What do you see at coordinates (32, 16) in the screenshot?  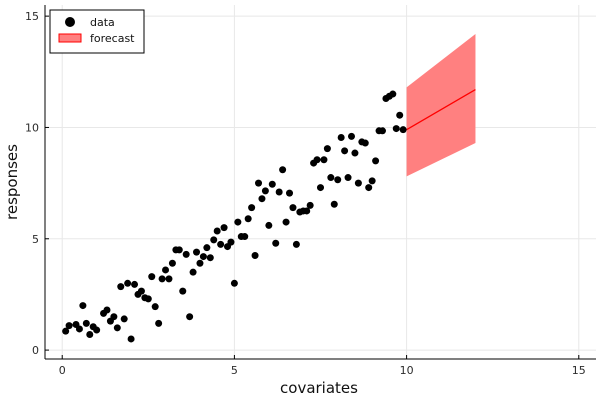 I see `y-tick-label: 15` at bounding box center [32, 16].